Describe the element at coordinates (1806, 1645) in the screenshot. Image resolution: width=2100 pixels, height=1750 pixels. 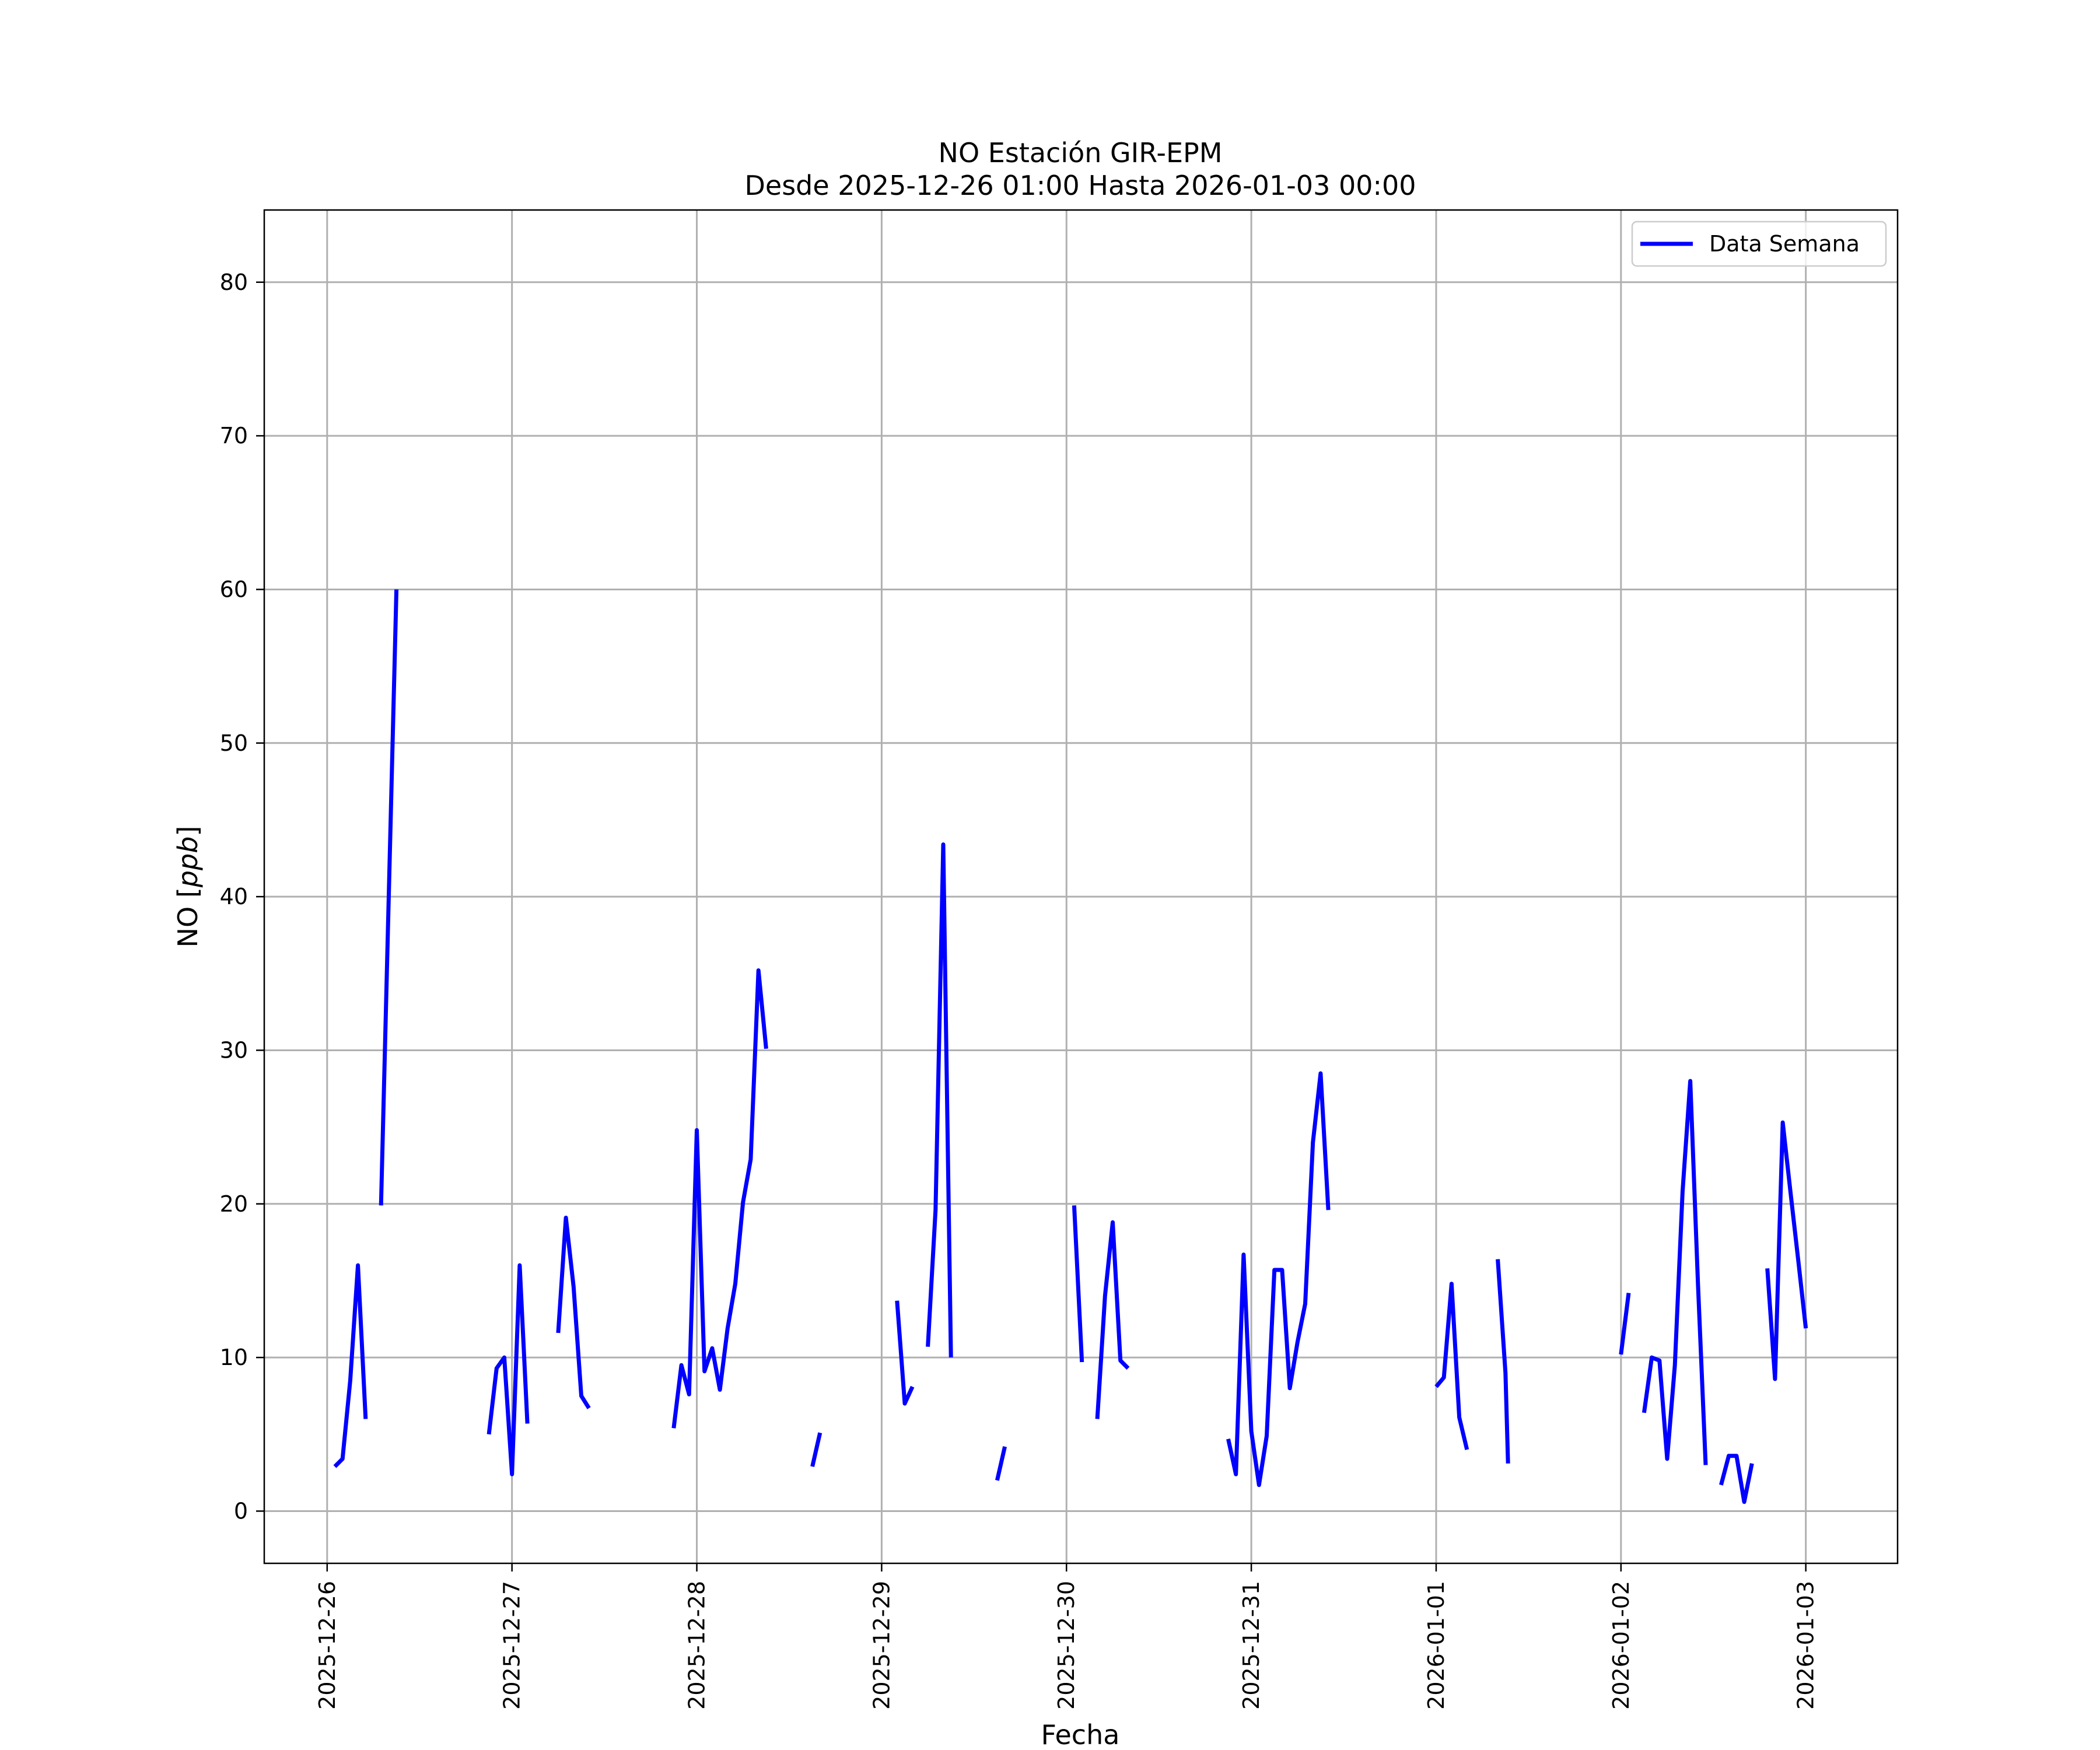
I see `x-tick-label: 2026-01-03` at that location.